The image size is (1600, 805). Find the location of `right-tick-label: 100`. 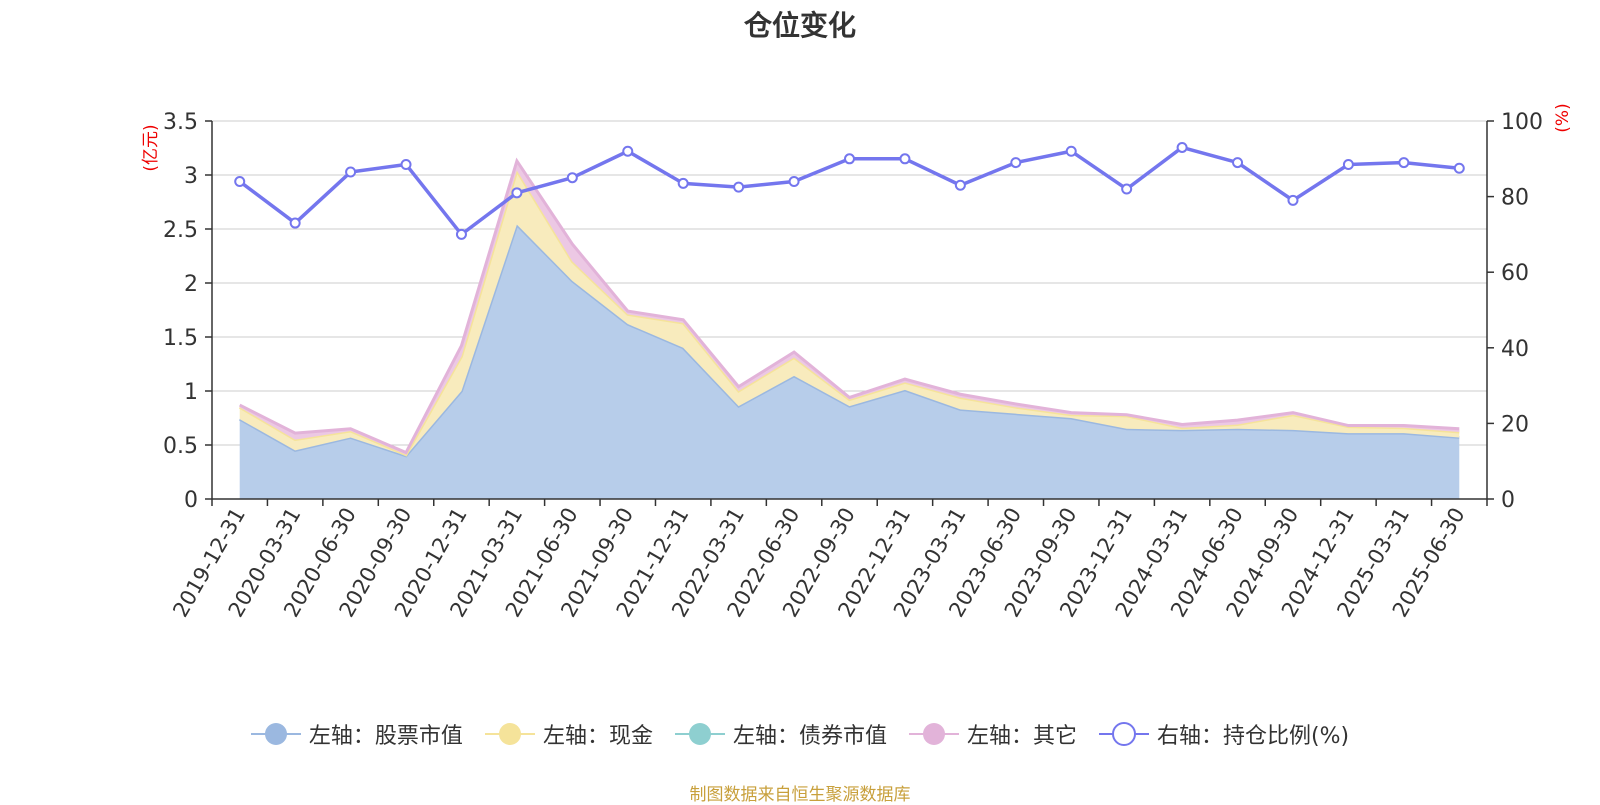

right-tick-label: 100 is located at coordinates (1522, 122).